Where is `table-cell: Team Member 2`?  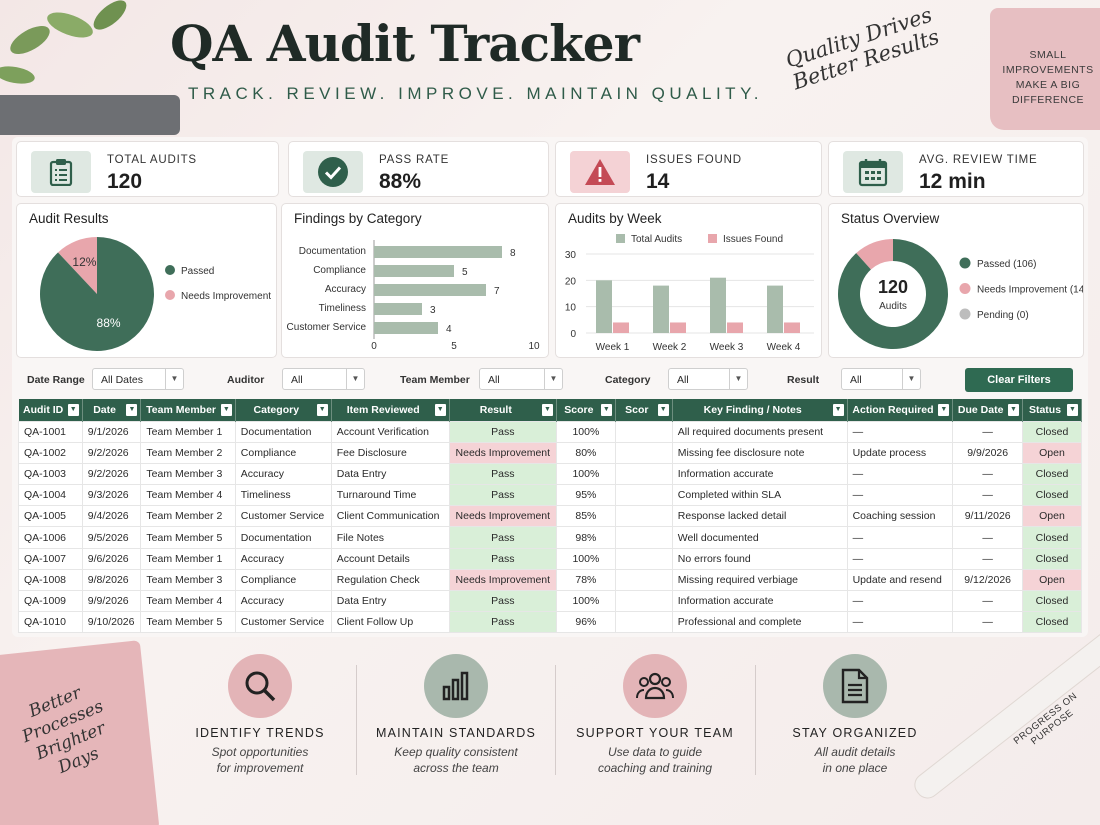 table-cell: Team Member 2 is located at coordinates (188, 516).